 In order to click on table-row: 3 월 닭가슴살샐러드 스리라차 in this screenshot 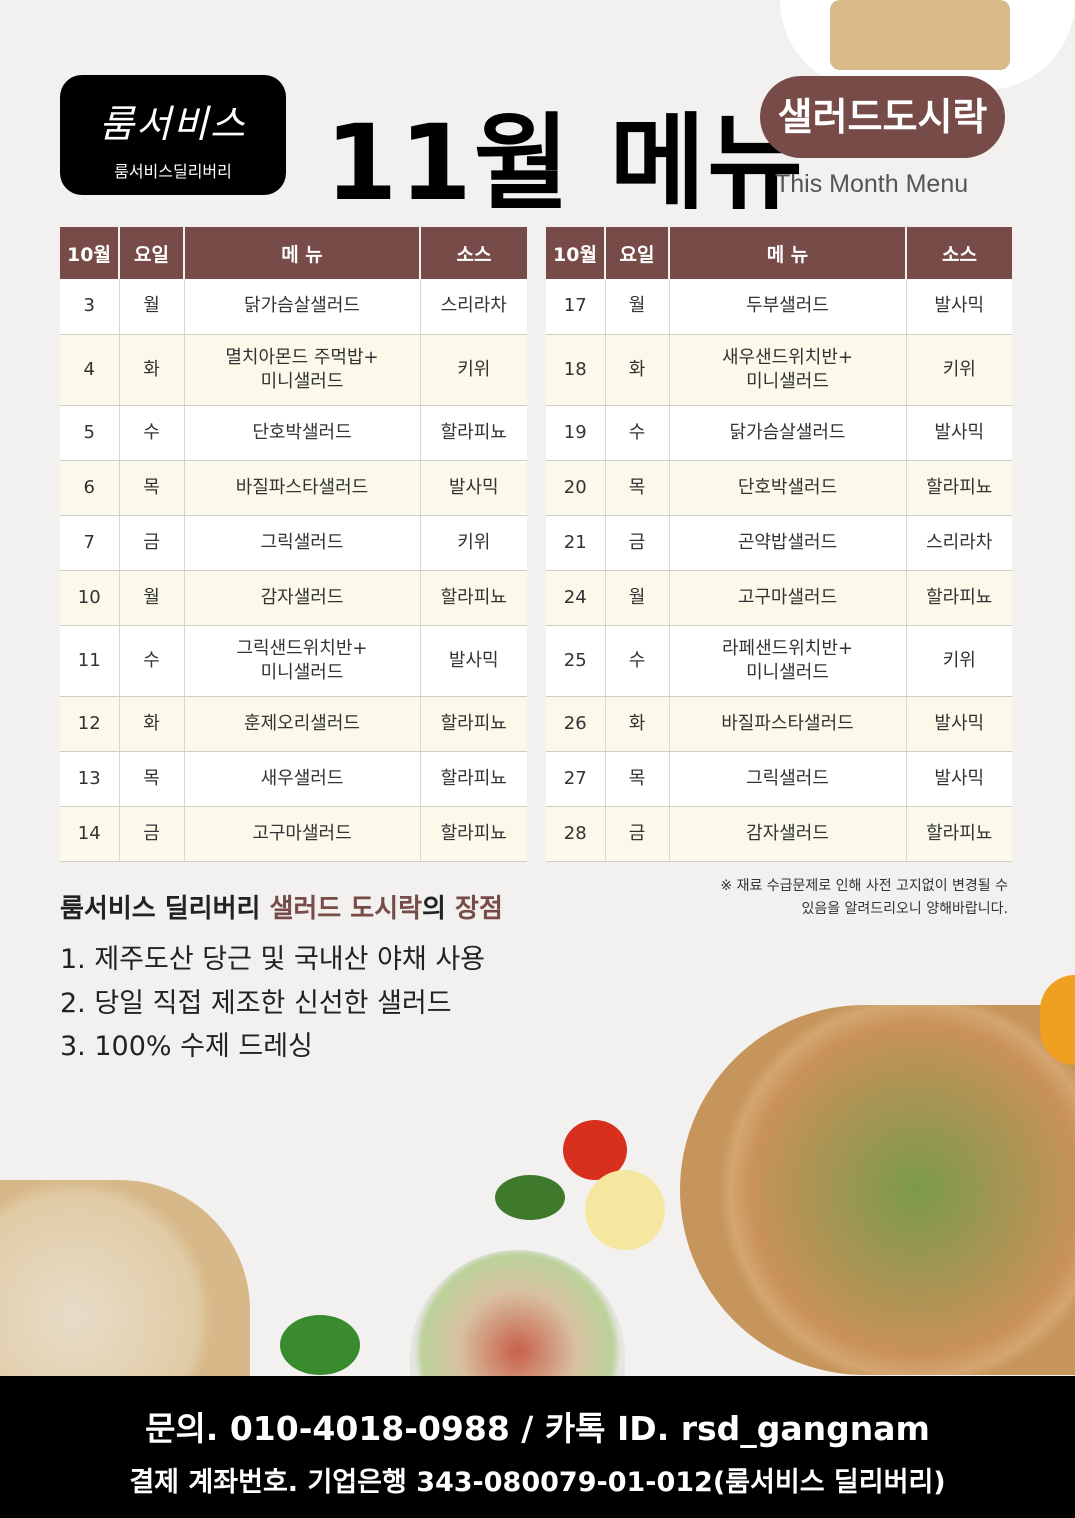, I will do `click(293, 307)`.